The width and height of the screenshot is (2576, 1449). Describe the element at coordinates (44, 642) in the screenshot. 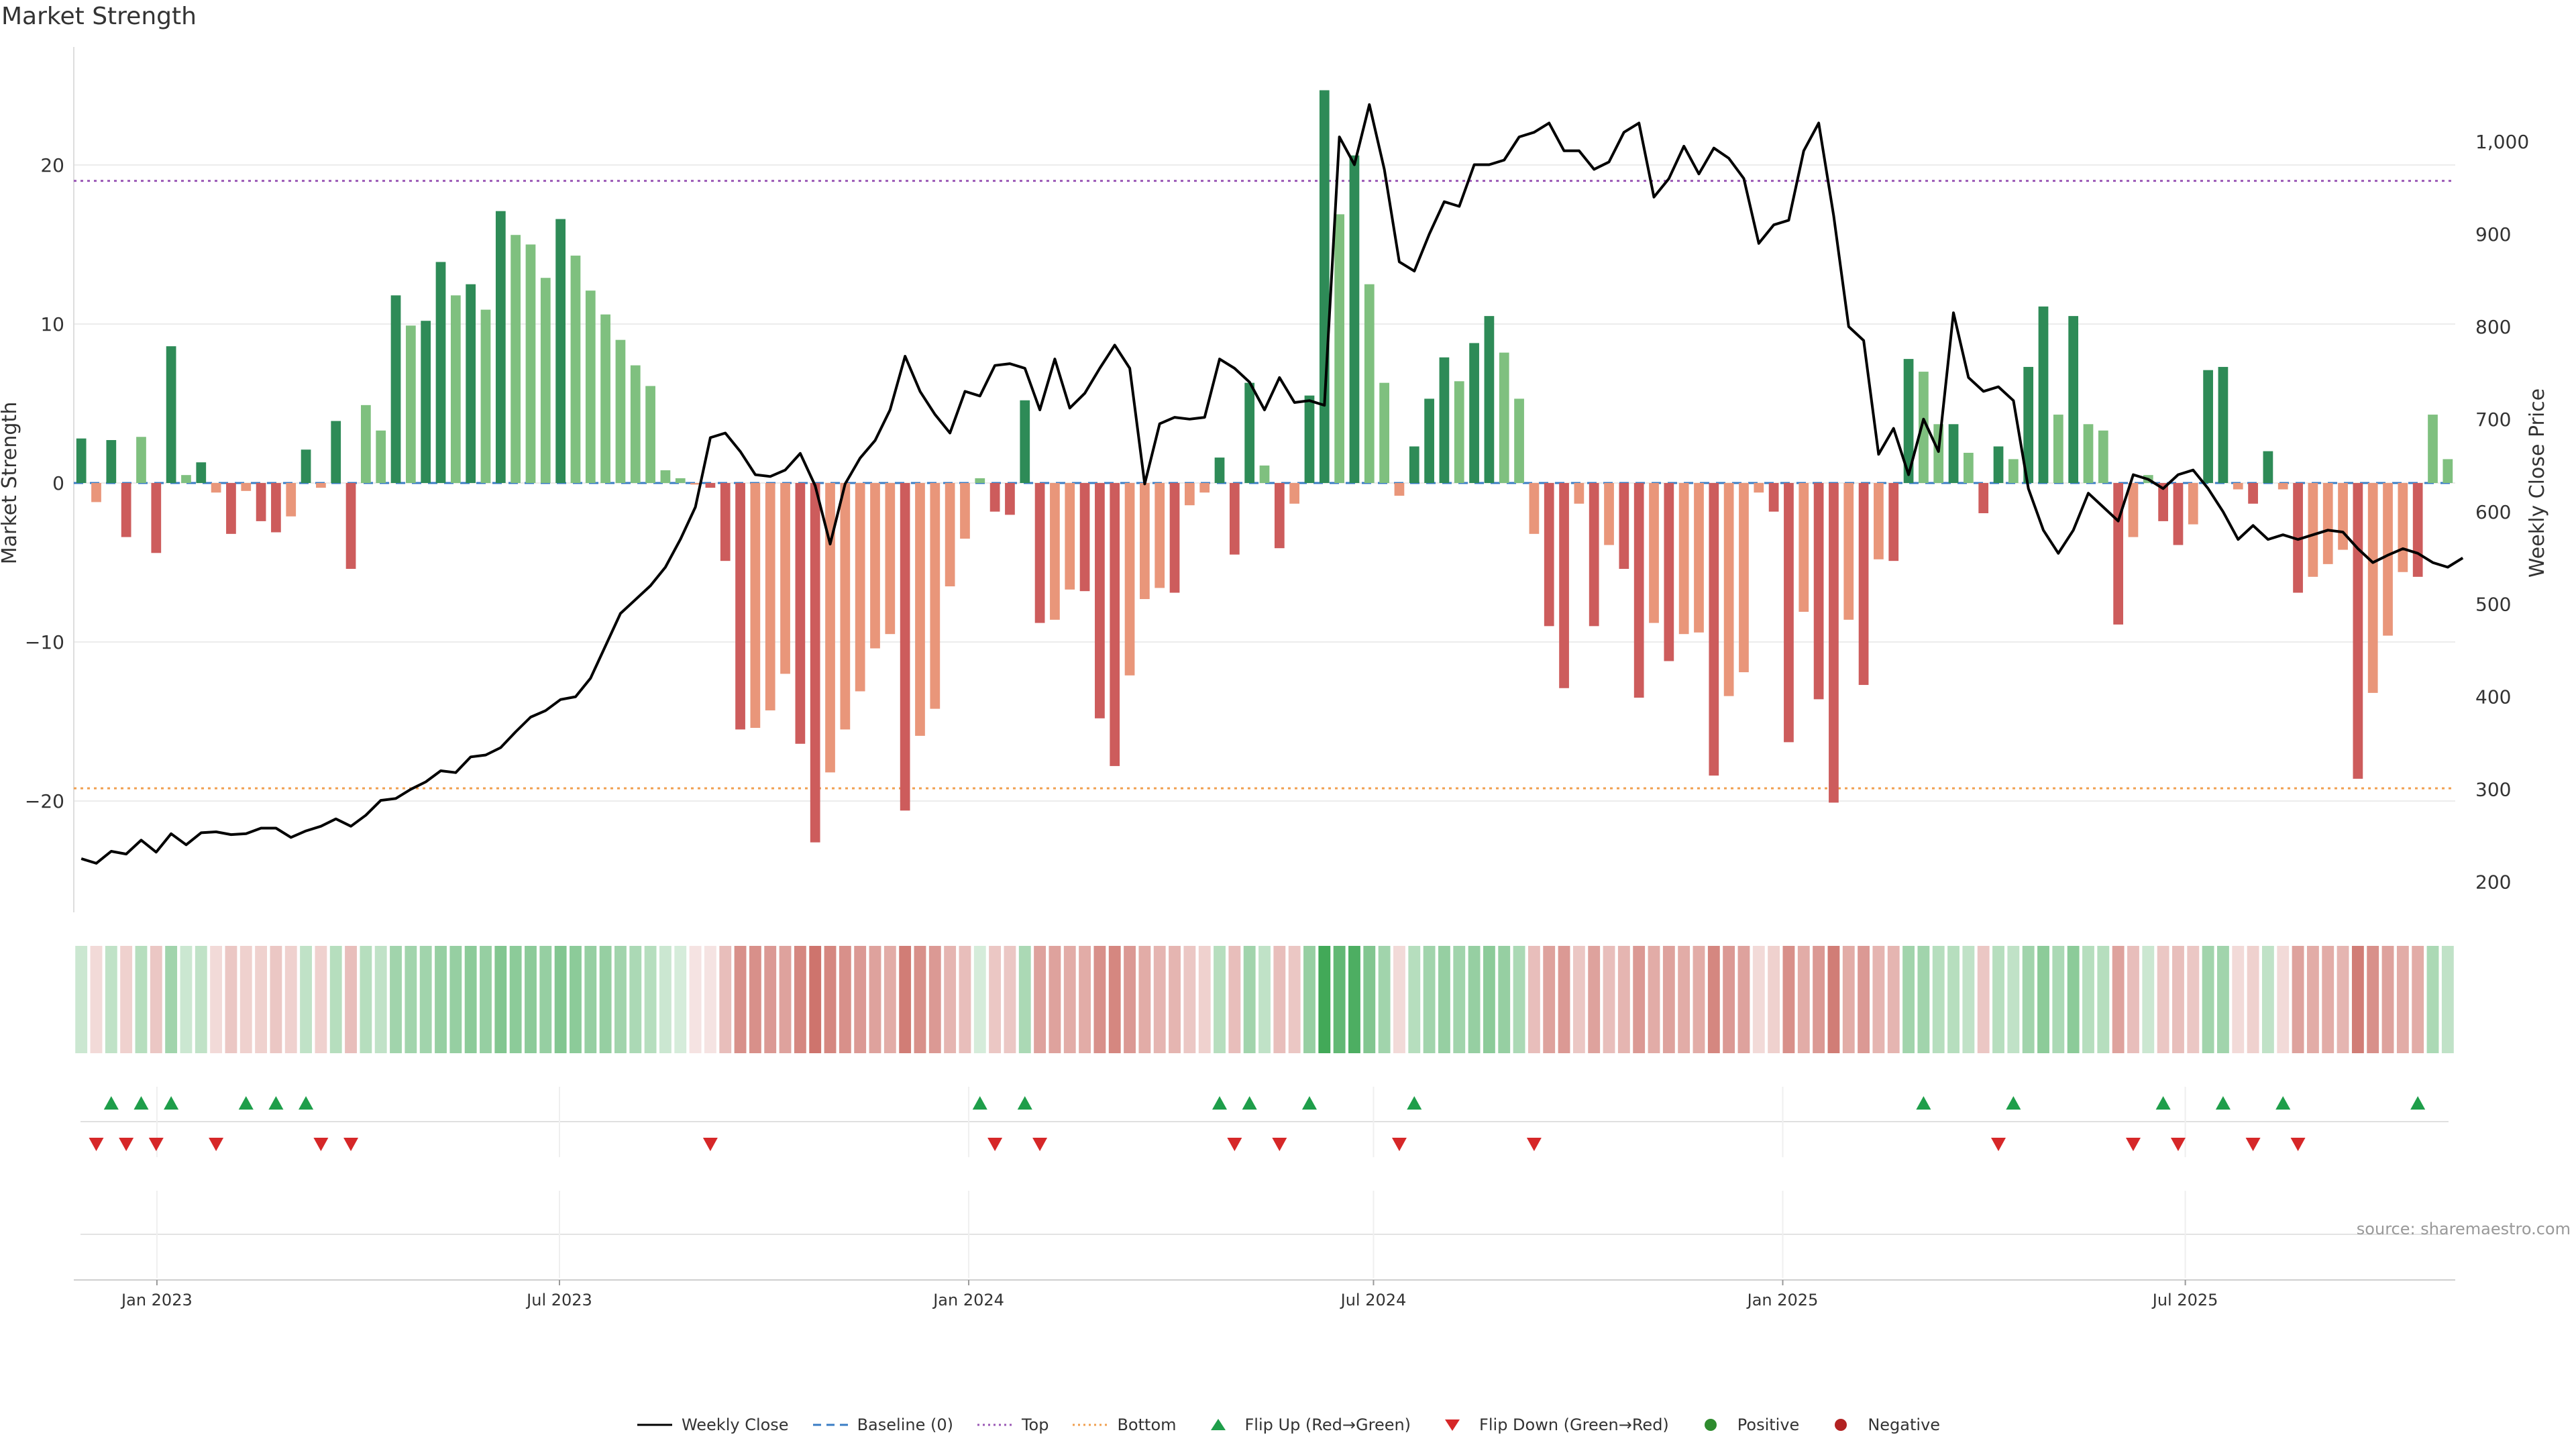

I see `y-tick-label: −10` at that location.